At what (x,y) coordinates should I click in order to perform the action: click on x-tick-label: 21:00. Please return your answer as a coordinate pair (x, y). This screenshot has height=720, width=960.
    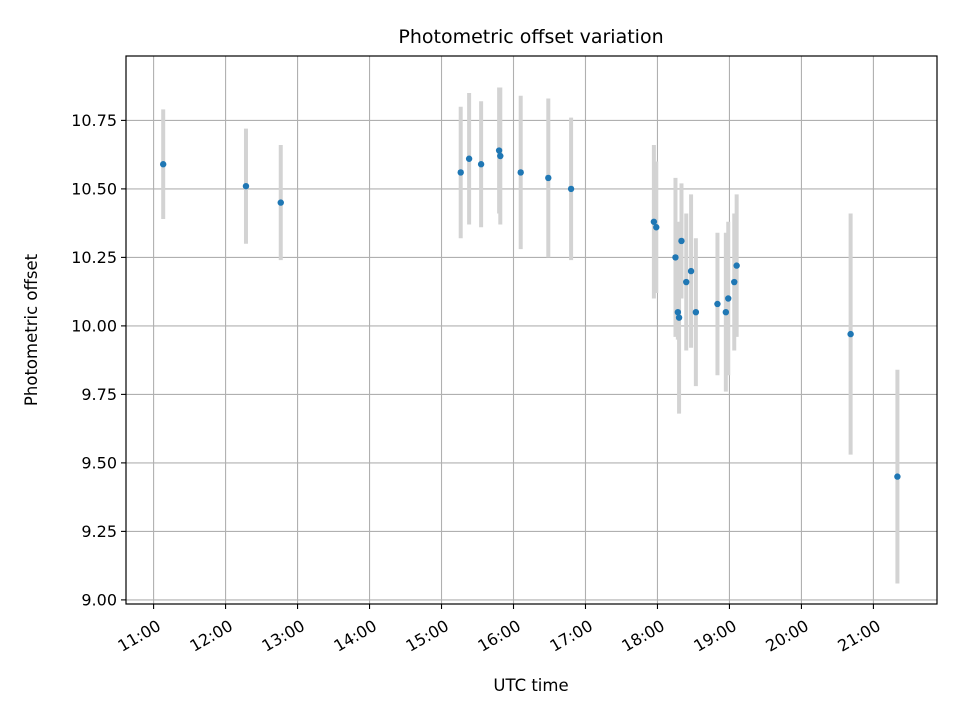
    Looking at the image, I should click on (858, 636).